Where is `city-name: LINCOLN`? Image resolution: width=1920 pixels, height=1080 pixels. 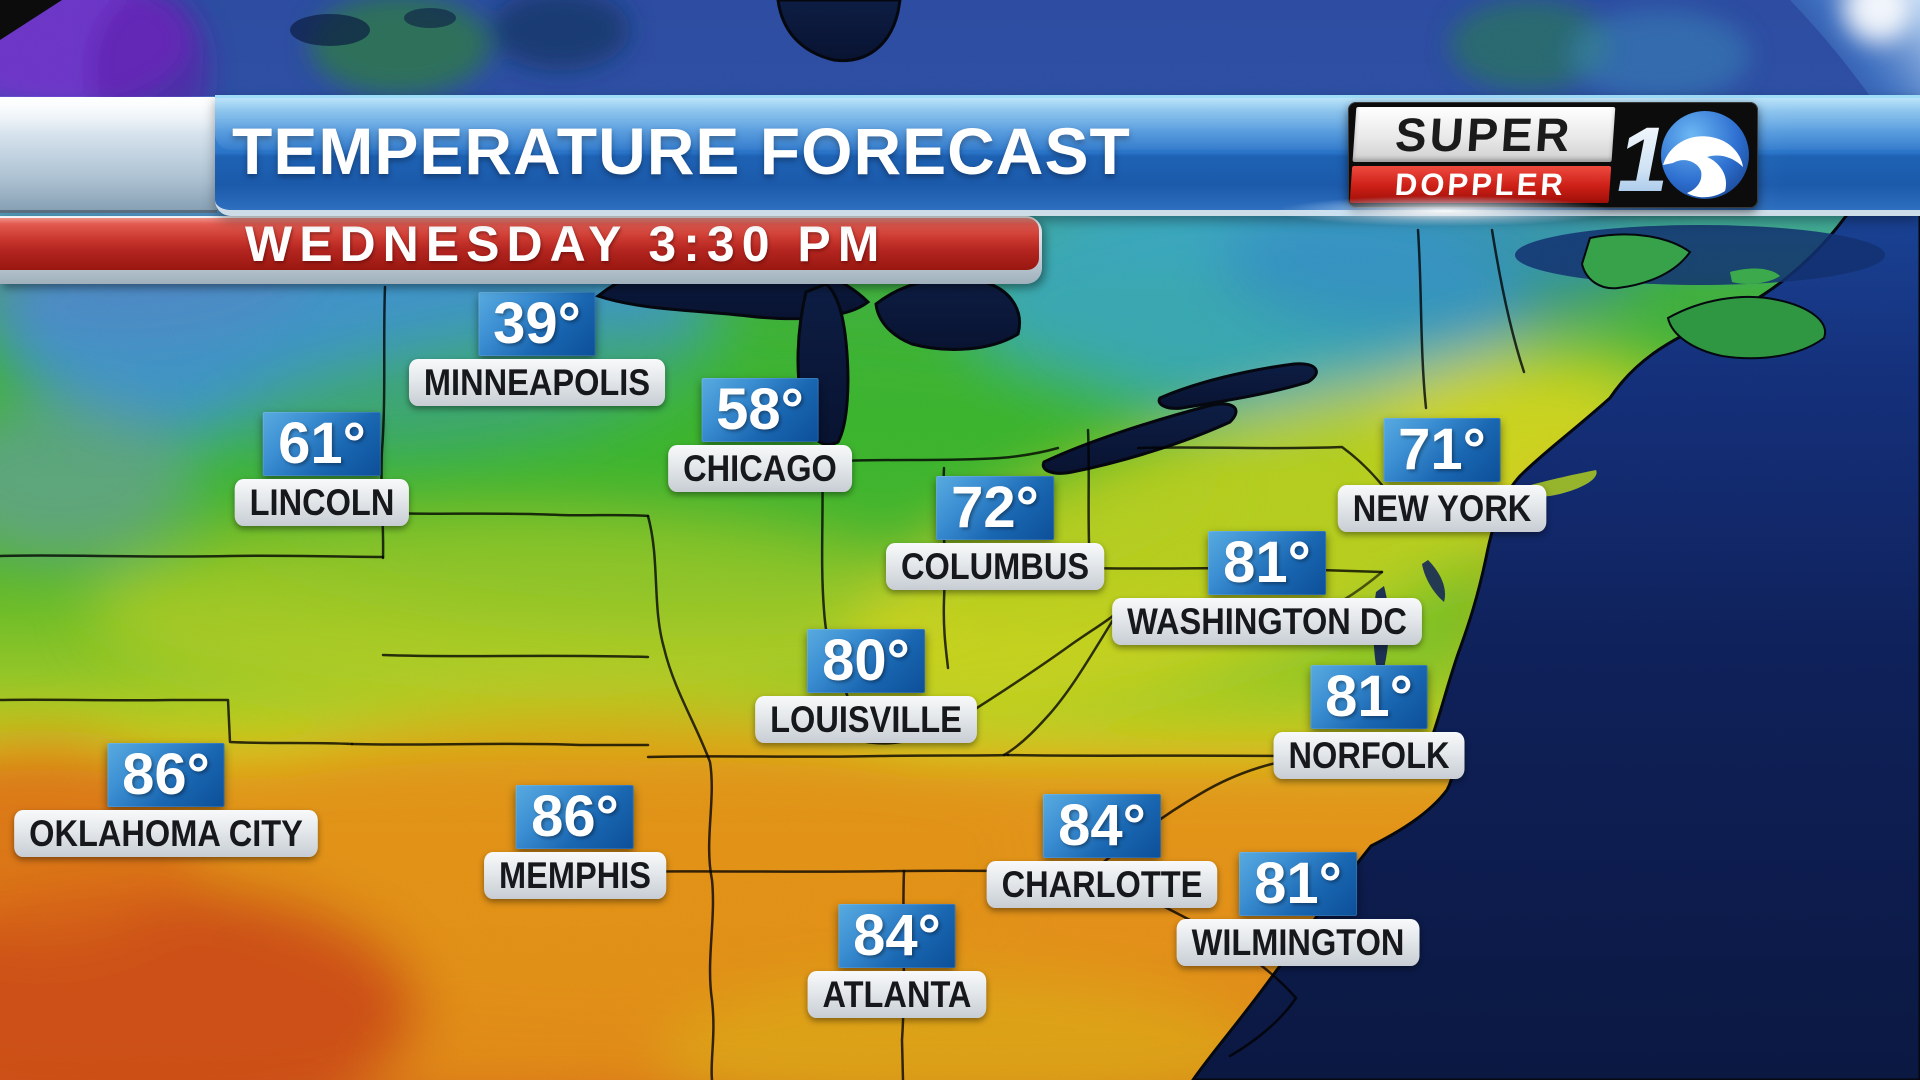
city-name: LINCOLN is located at coordinates (322, 502).